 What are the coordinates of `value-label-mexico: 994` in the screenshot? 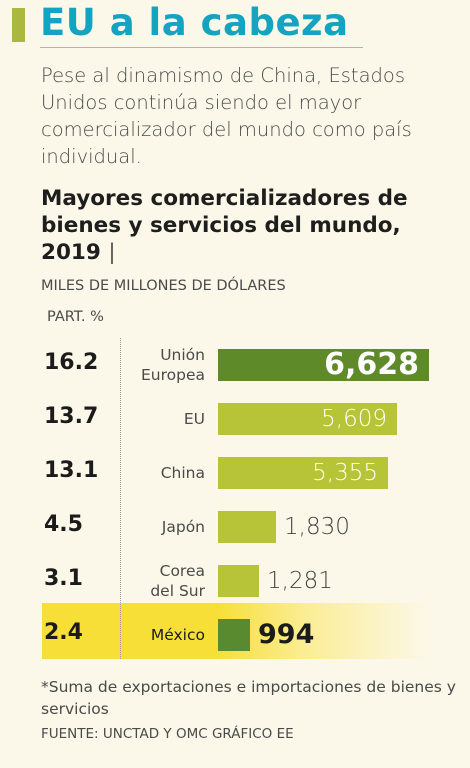 It's located at (286, 634).